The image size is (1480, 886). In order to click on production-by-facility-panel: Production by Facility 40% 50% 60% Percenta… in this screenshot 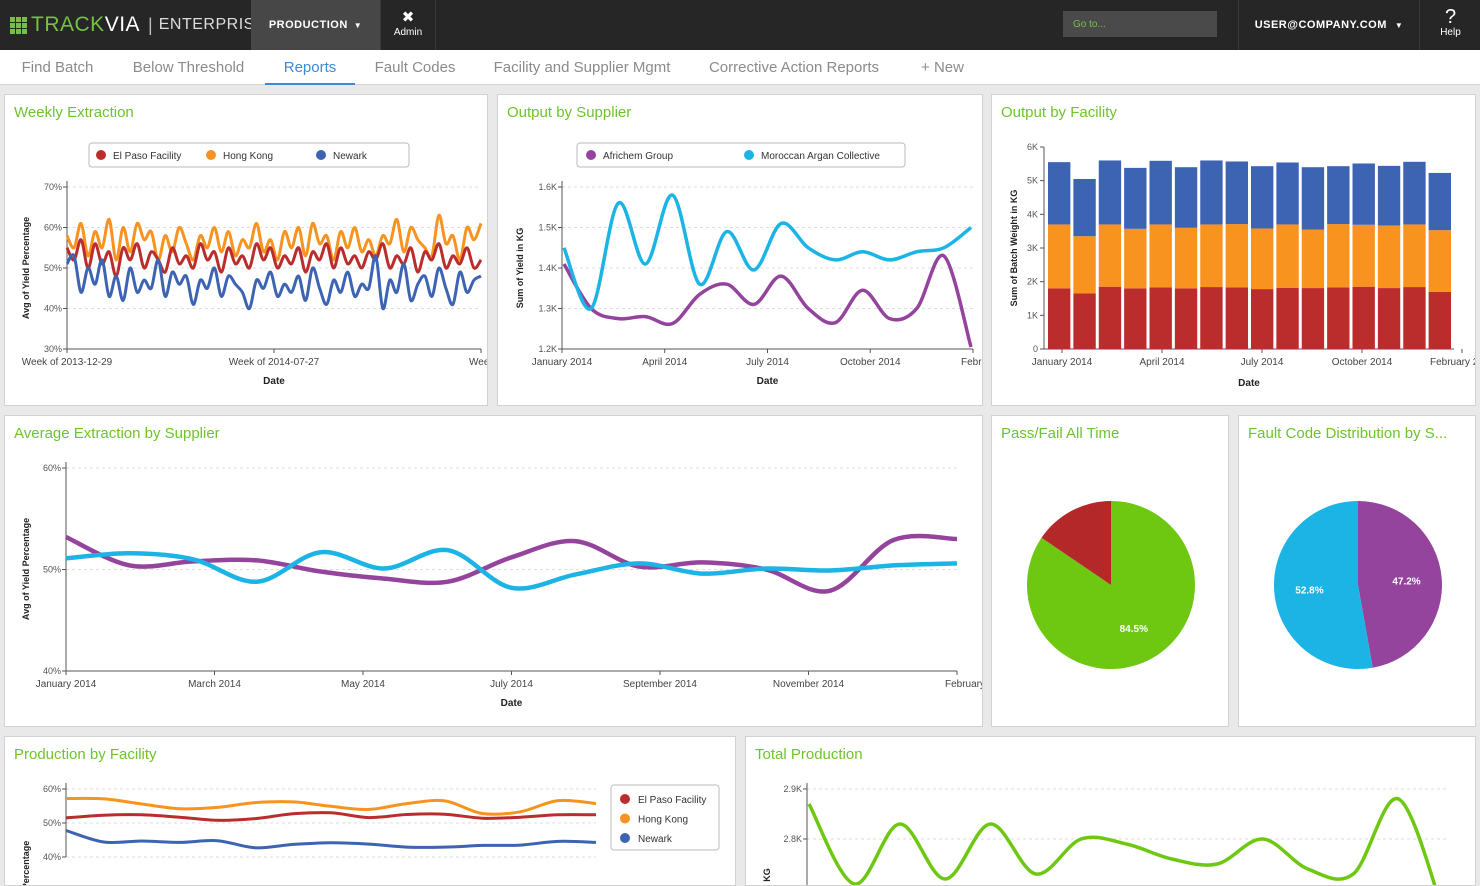, I will do `click(370, 811)`.